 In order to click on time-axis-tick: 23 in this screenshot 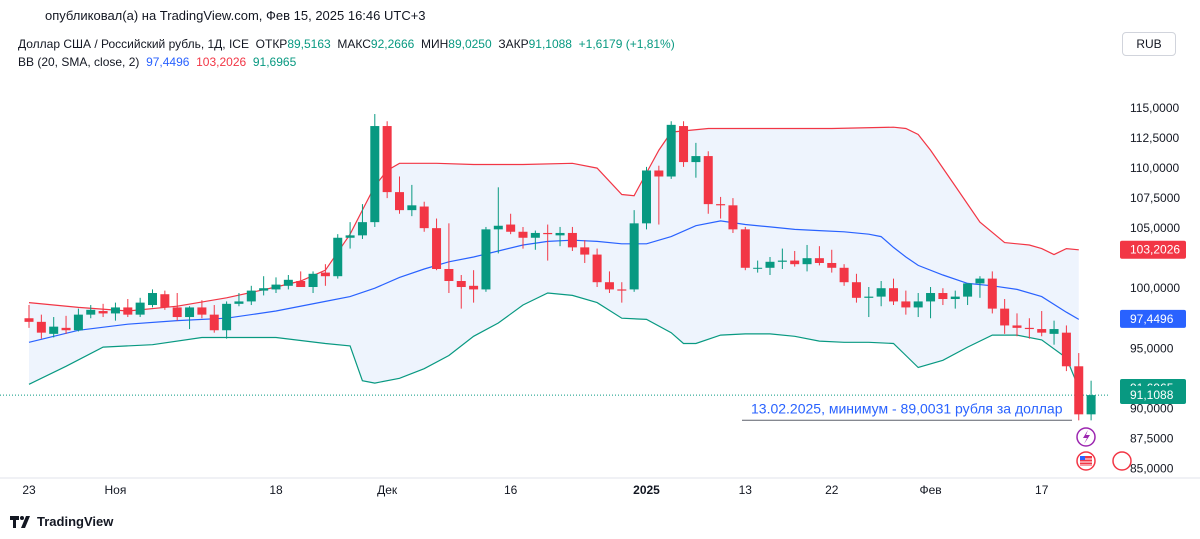, I will do `click(29, 490)`.